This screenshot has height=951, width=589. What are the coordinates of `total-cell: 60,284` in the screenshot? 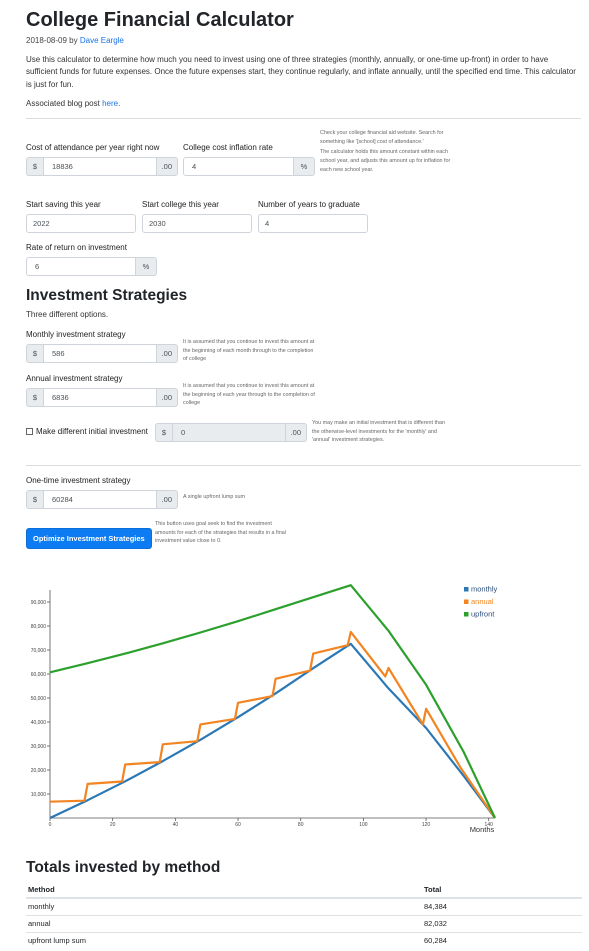 It's located at (502, 940).